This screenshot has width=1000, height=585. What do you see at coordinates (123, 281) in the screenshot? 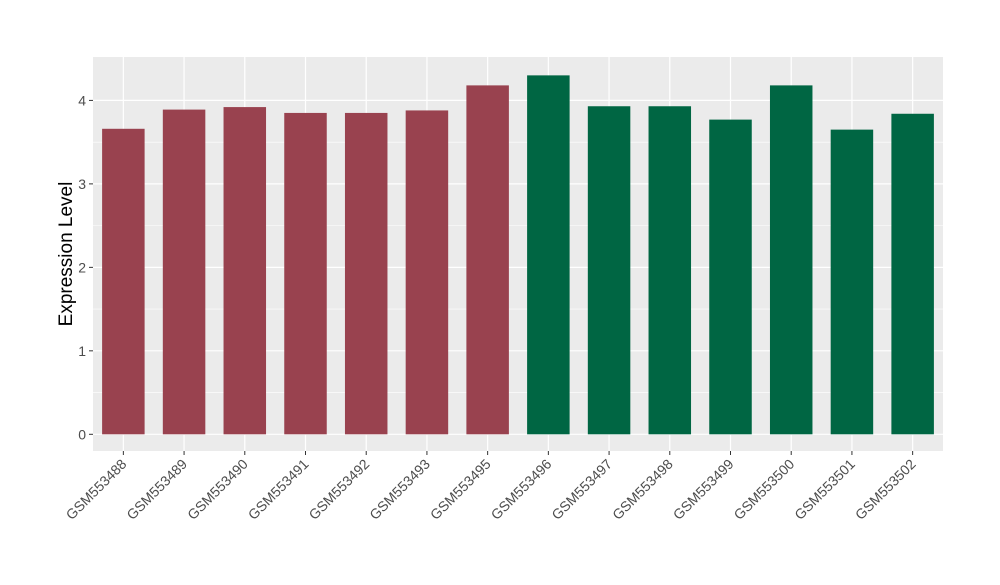
I see `bar-gsm553488` at bounding box center [123, 281].